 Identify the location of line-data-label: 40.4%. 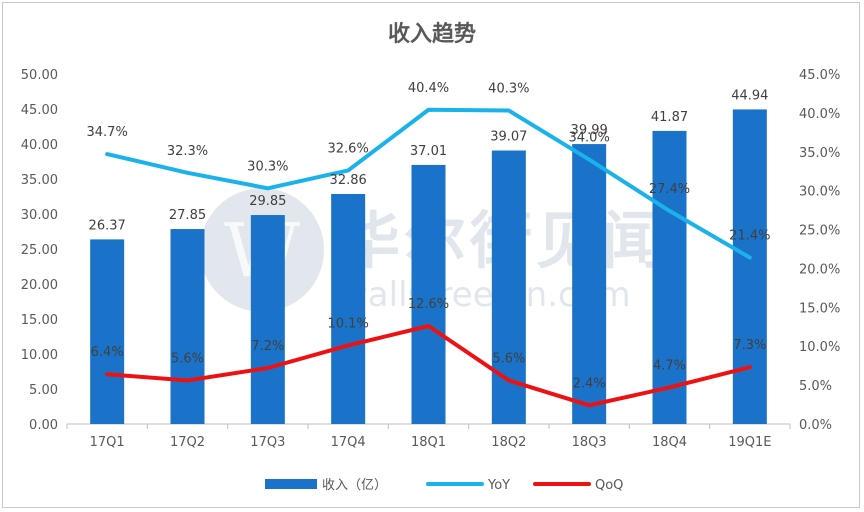
(428, 88).